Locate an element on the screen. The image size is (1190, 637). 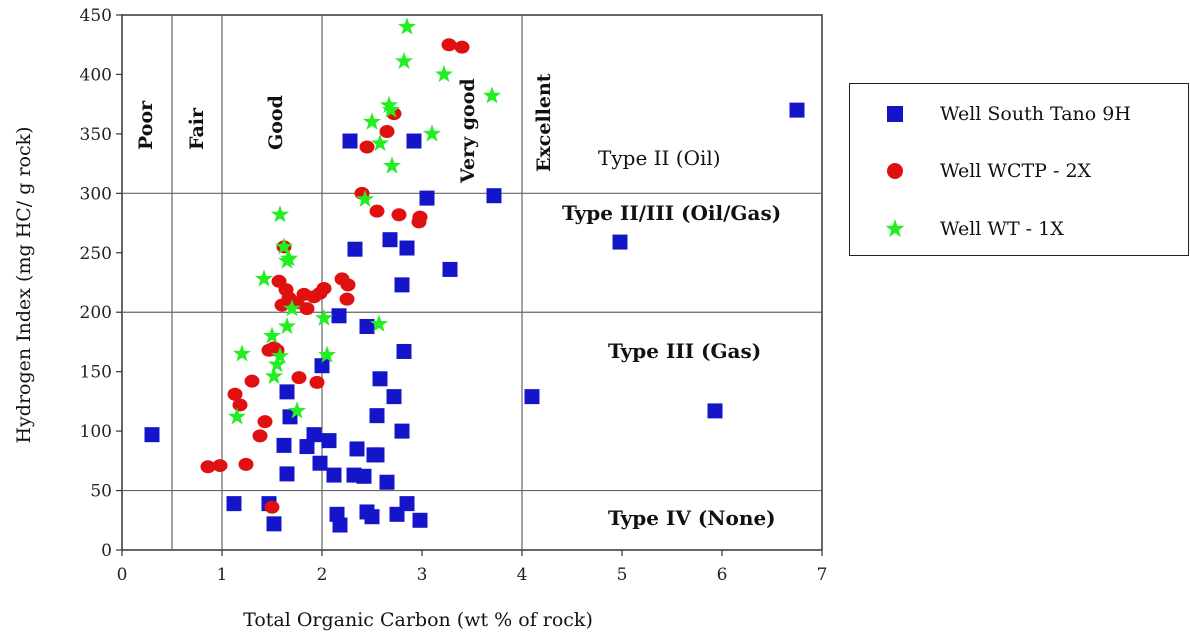
legend-item-south-tano: Well South Tano 9H is located at coordinates (990, 114).